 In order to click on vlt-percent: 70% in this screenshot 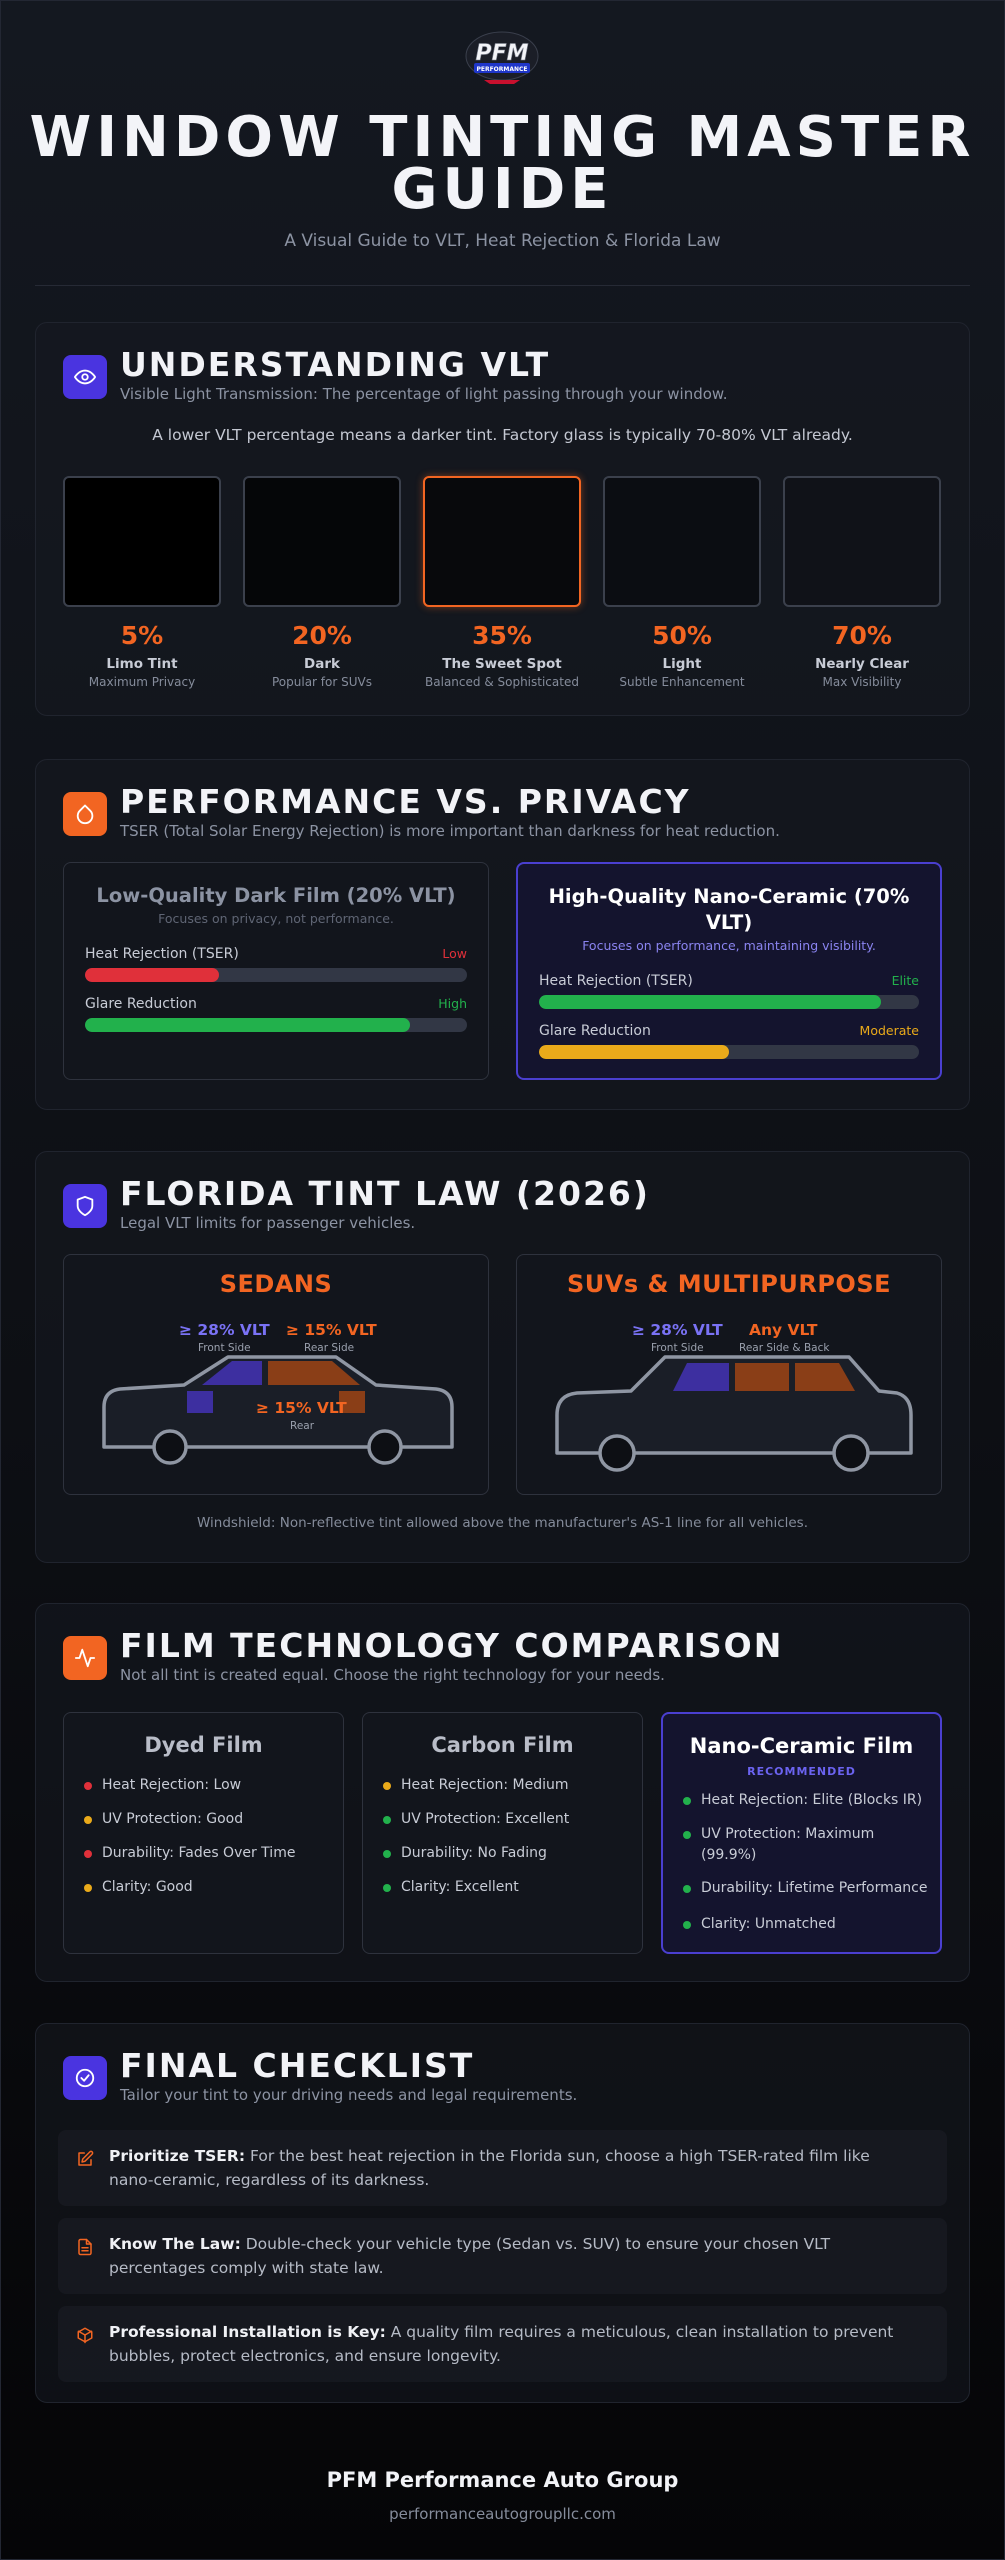, I will do `click(862, 635)`.